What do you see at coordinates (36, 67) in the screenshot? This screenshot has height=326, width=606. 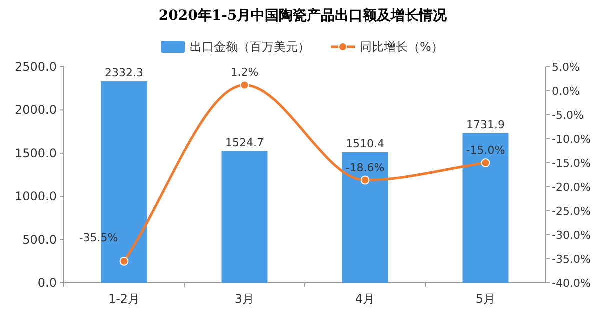 I see `y-tick-label: 2500.0` at bounding box center [36, 67].